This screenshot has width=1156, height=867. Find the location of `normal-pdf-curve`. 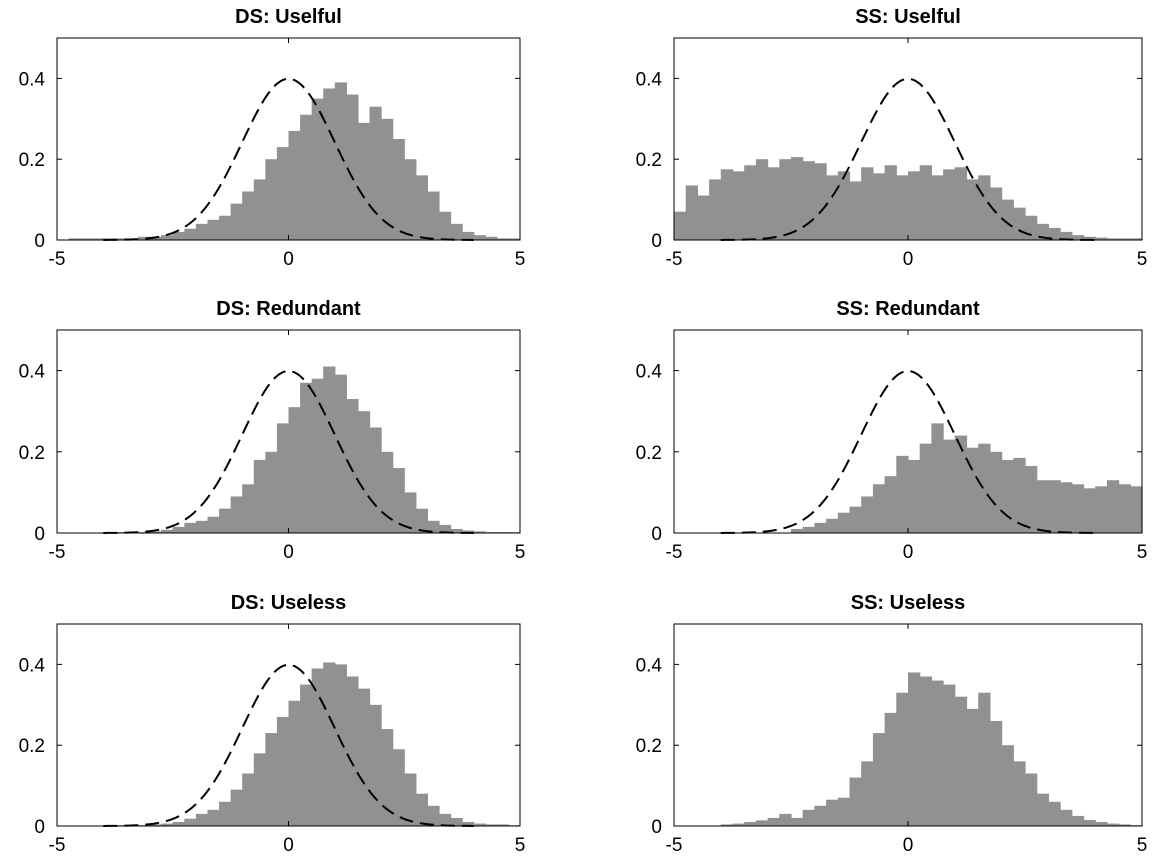

normal-pdf-curve is located at coordinates (288, 159).